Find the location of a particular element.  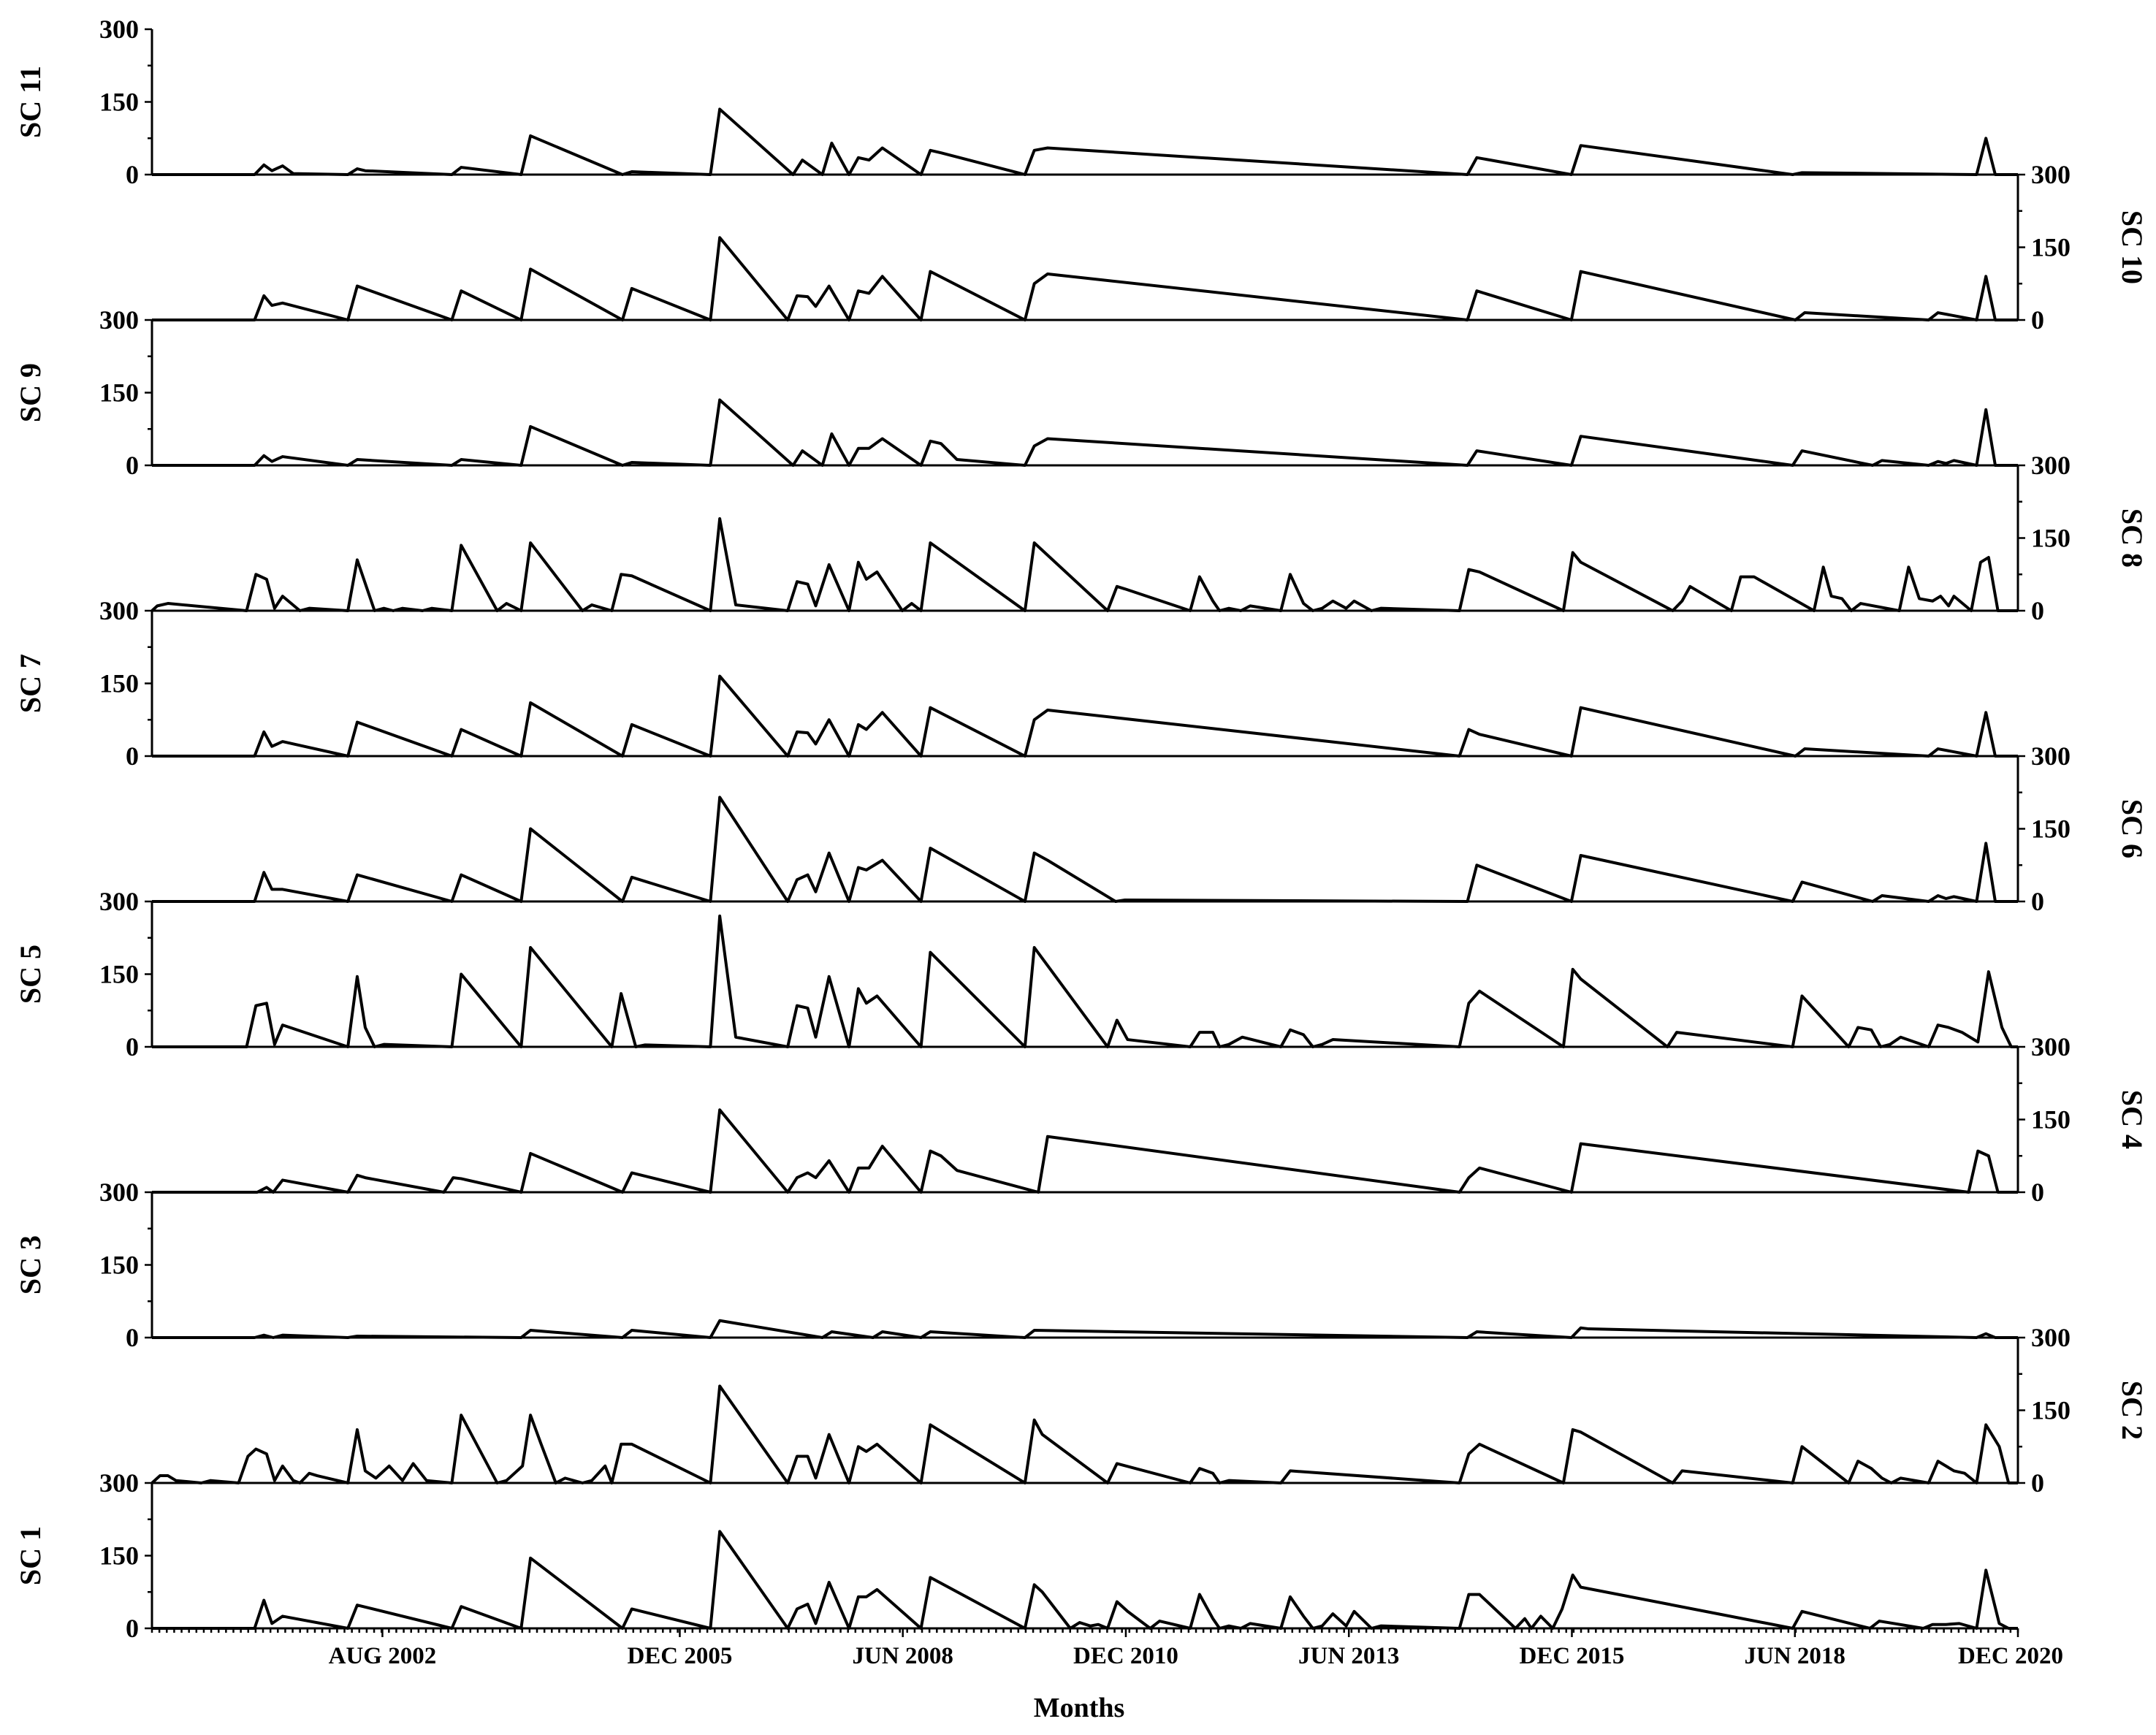

x-axis-title: Months is located at coordinates (1079, 1708).